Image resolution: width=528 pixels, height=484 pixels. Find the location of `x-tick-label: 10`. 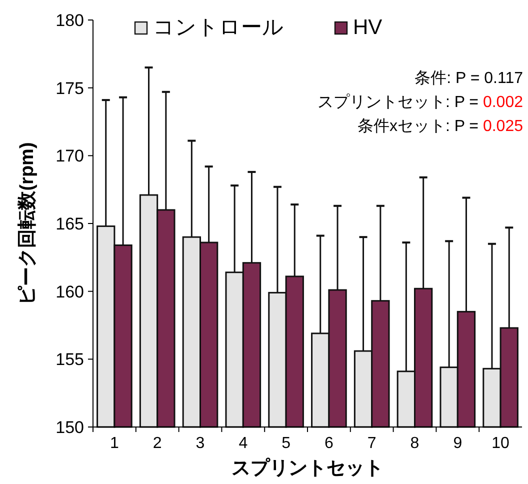

x-tick-label: 10 is located at coordinates (501, 443).